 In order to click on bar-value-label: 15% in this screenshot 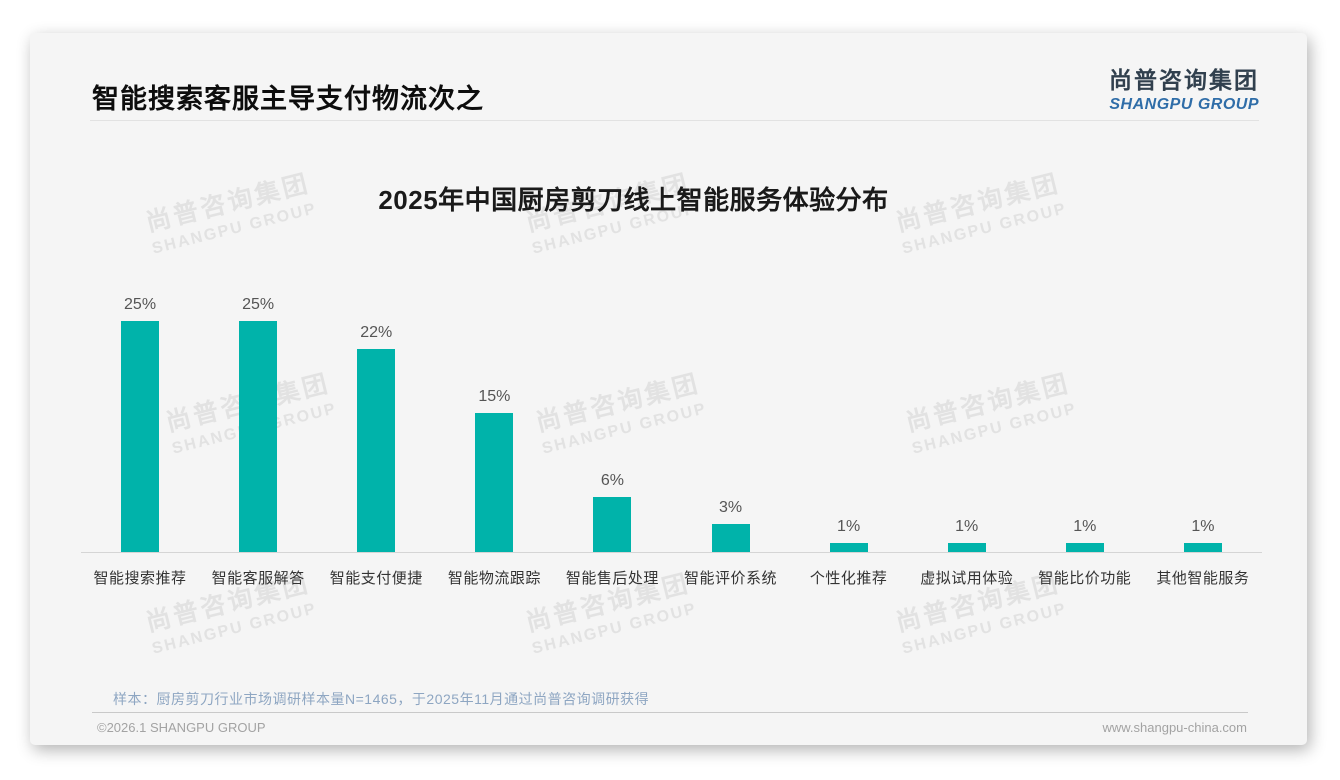, I will do `click(494, 397)`.